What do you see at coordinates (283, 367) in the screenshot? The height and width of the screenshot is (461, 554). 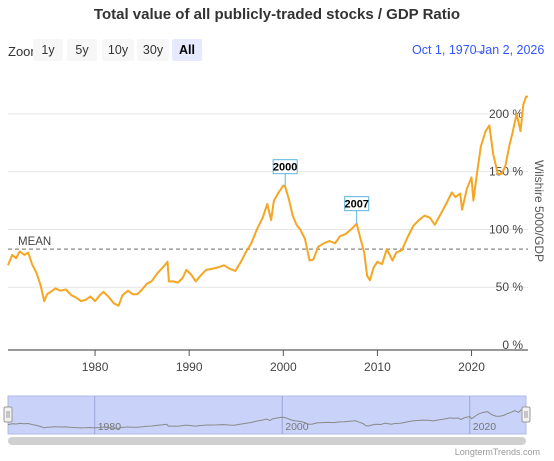 I see `x-tick-label: 2000` at bounding box center [283, 367].